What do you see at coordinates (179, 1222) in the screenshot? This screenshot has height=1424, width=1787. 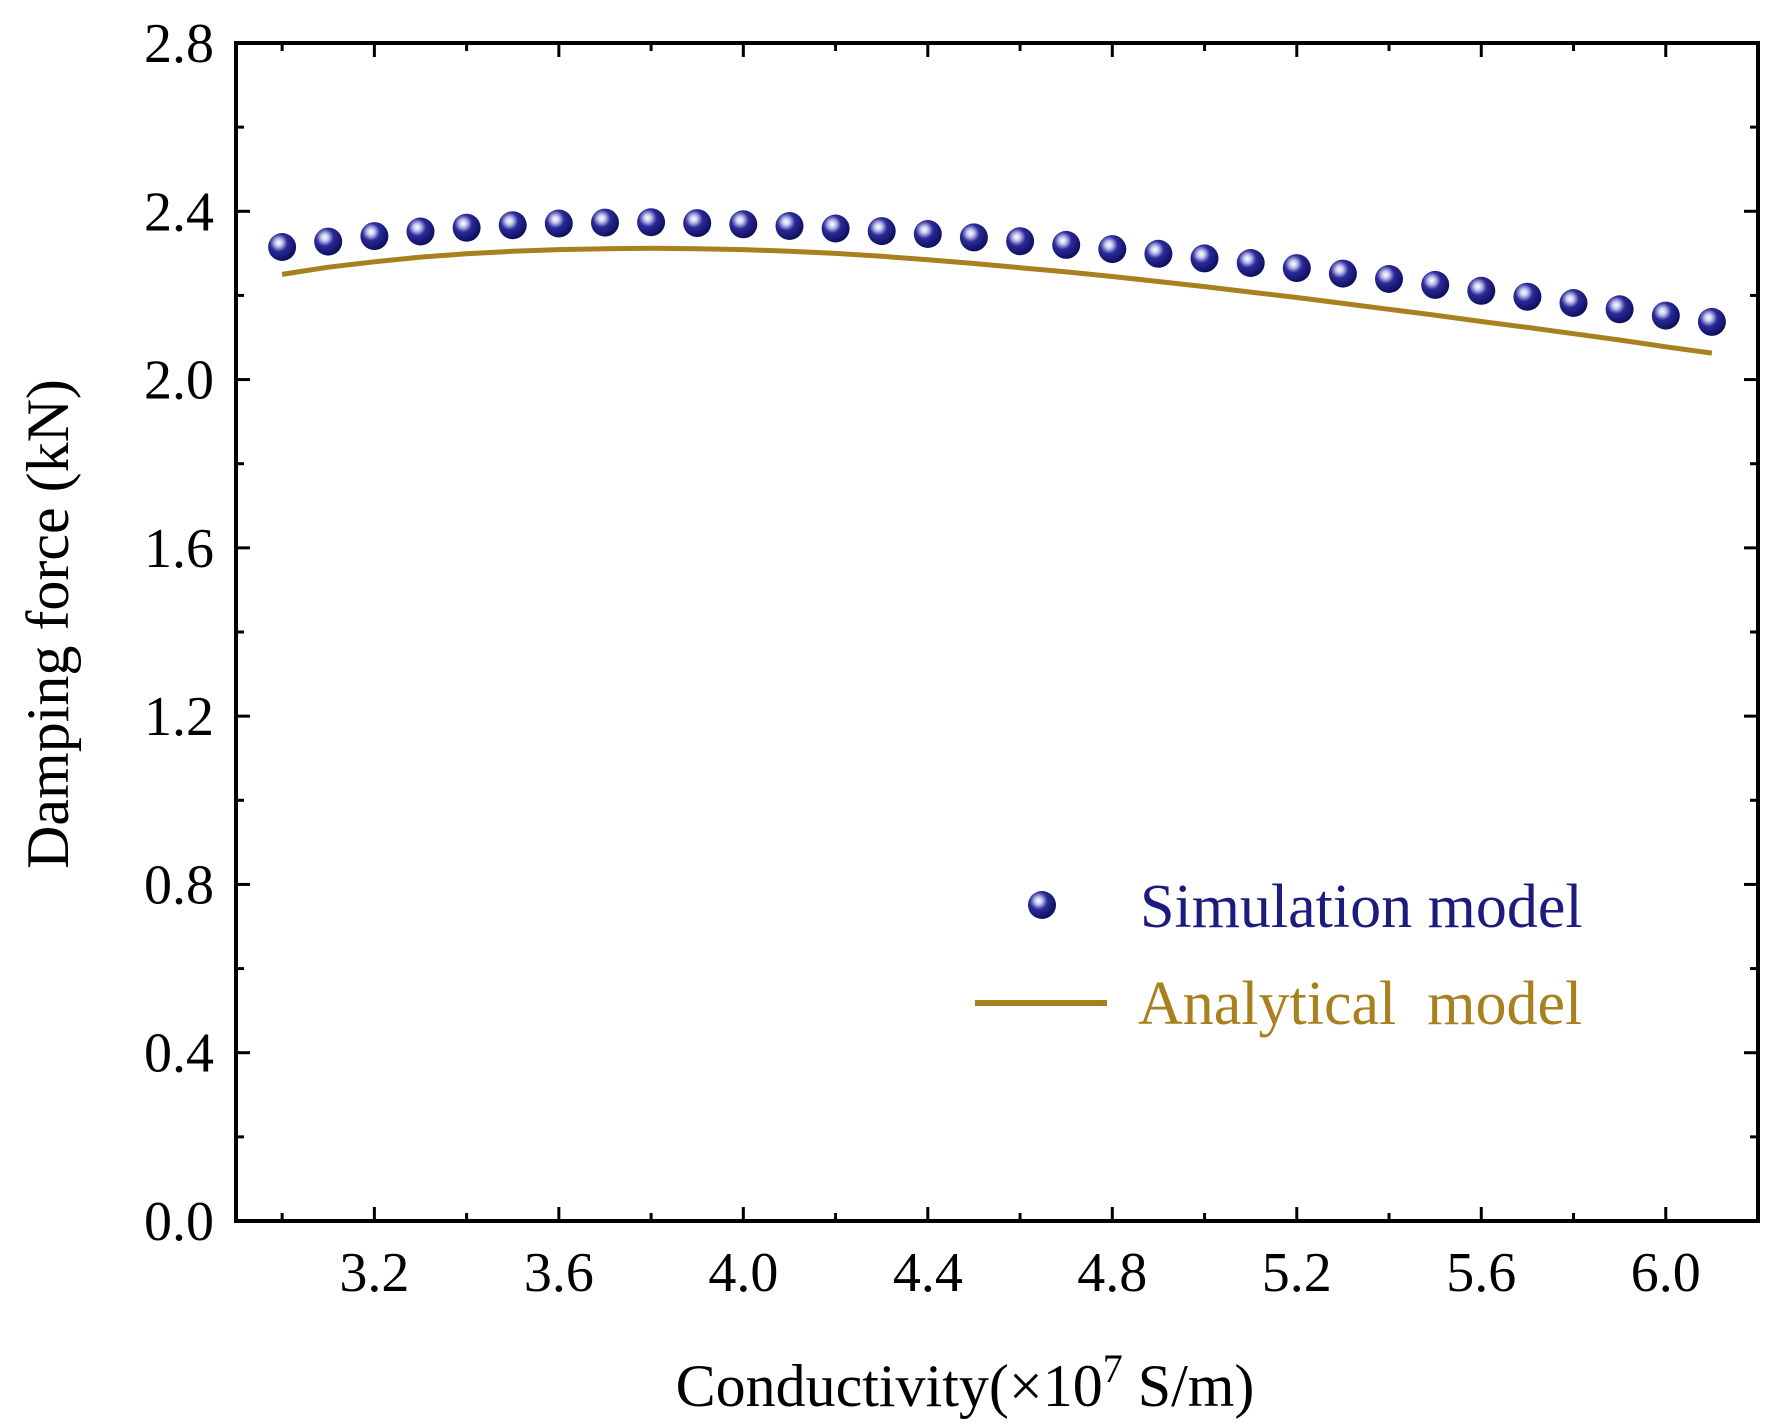 I see `y-tick-label: 0.0` at bounding box center [179, 1222].